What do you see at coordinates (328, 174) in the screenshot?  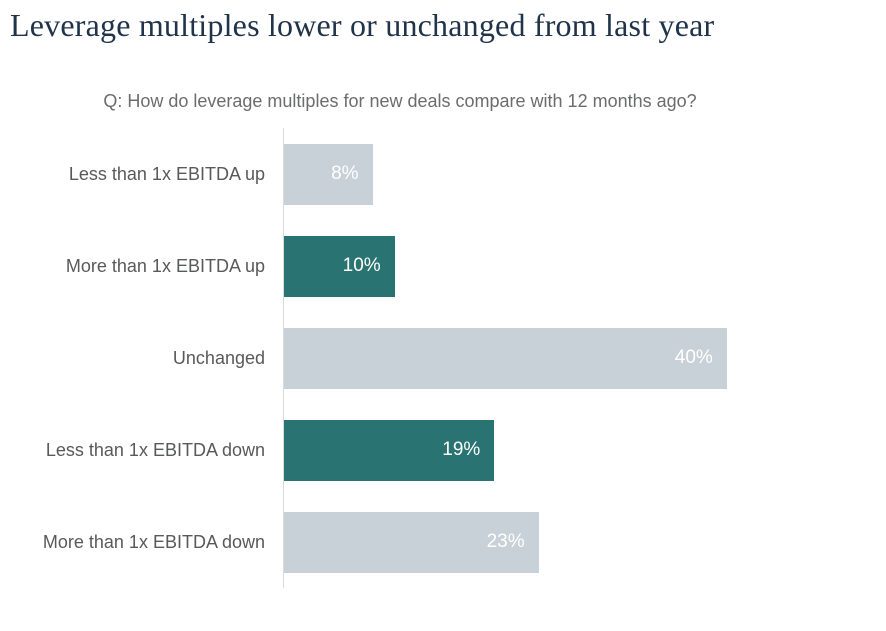 I see `bar: 8%` at bounding box center [328, 174].